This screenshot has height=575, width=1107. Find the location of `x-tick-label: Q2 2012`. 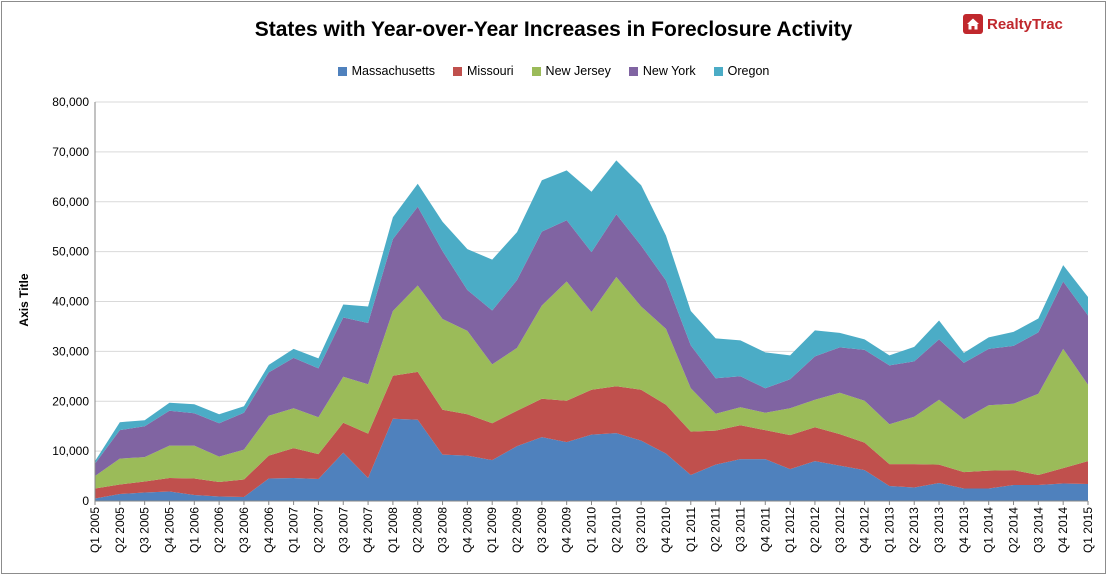

x-tick-label: Q2 2012 is located at coordinates (815, 530).